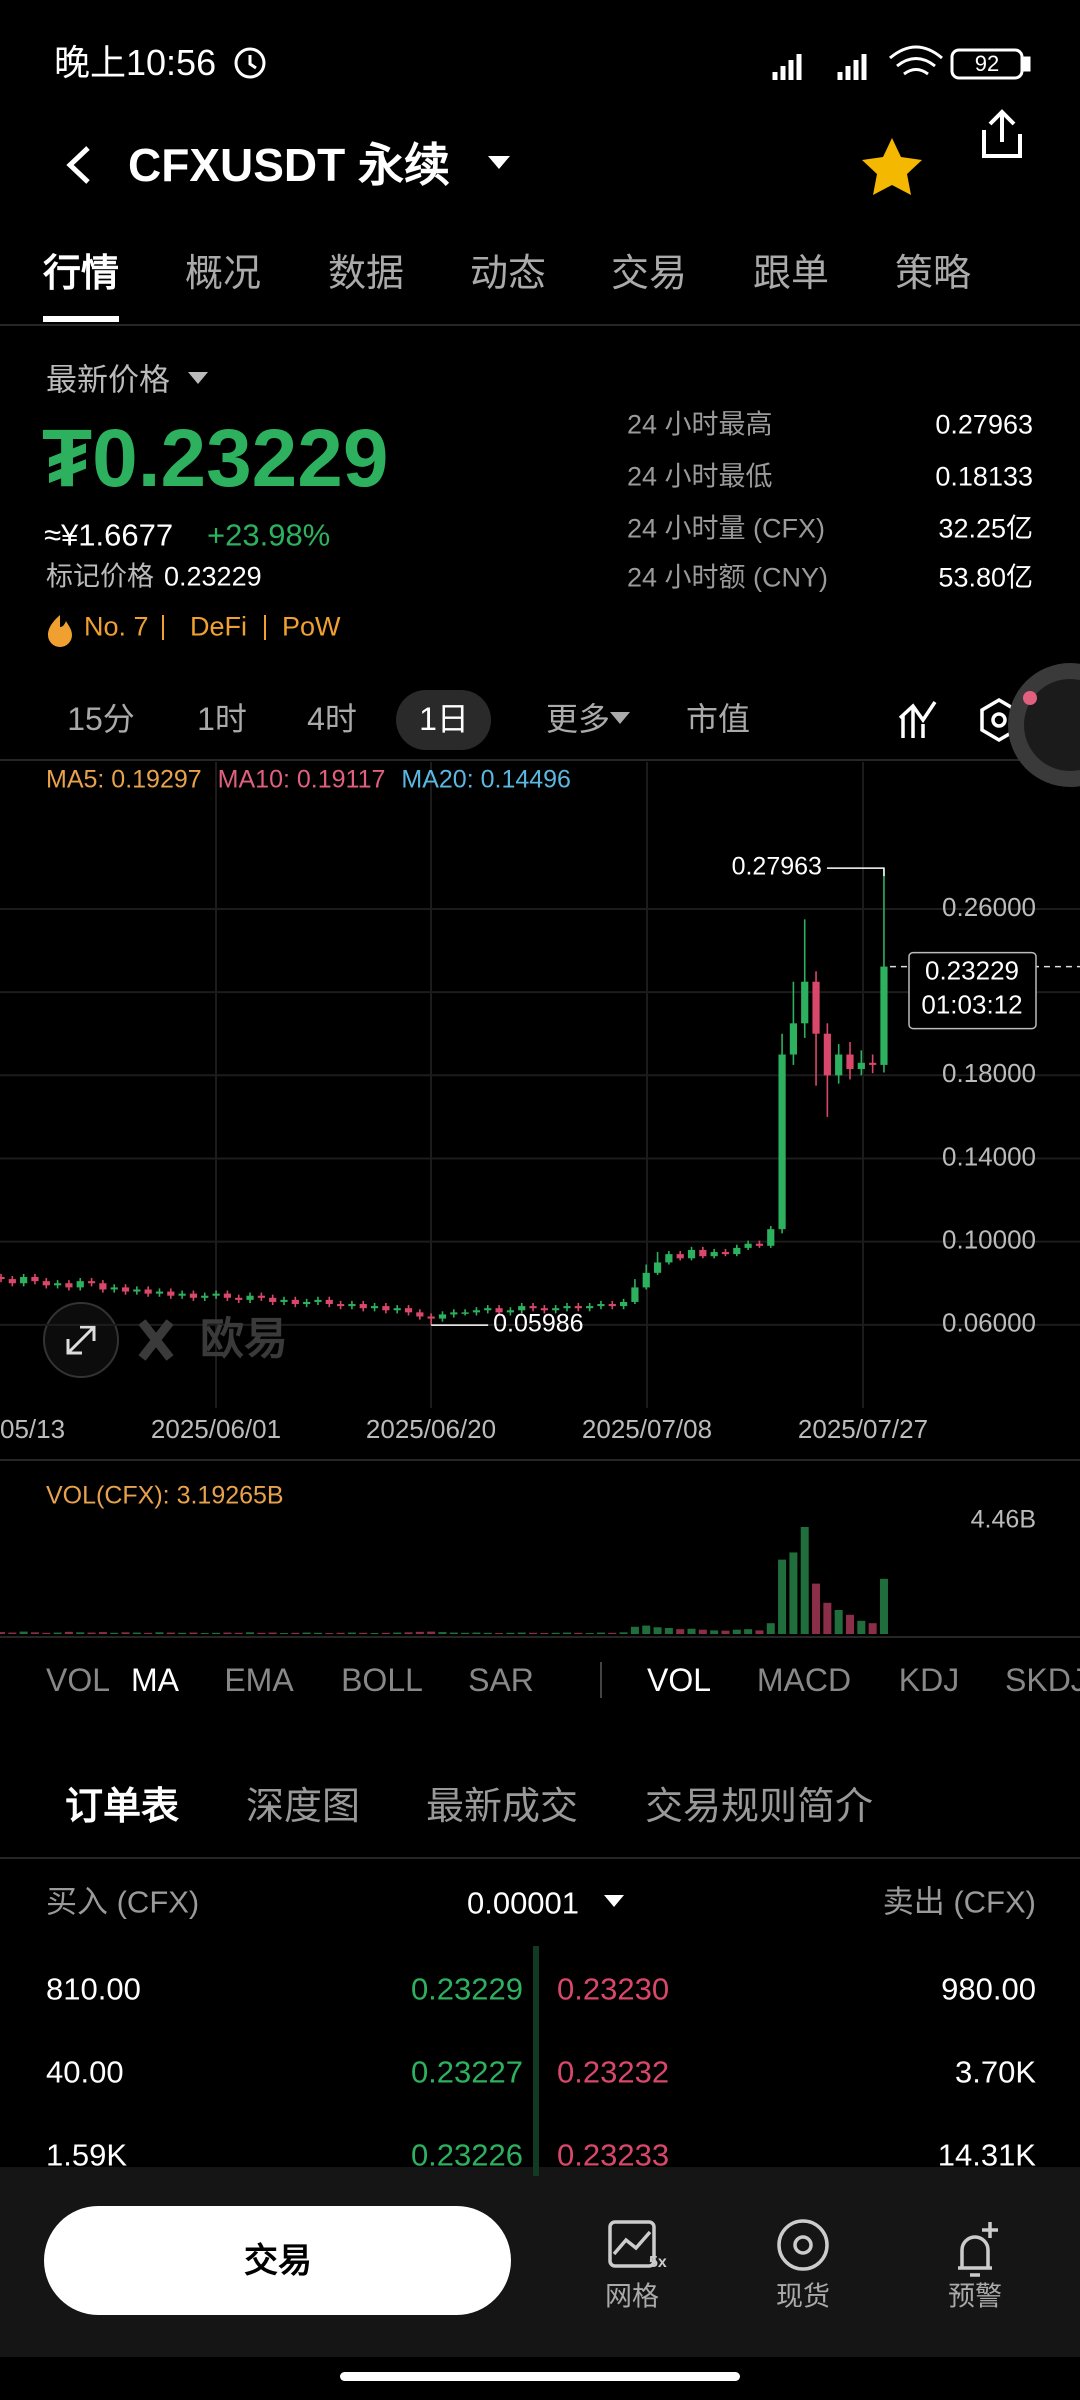 The width and height of the screenshot is (1080, 2400). What do you see at coordinates (155, 1680) in the screenshot?
I see `indicator: MA` at bounding box center [155, 1680].